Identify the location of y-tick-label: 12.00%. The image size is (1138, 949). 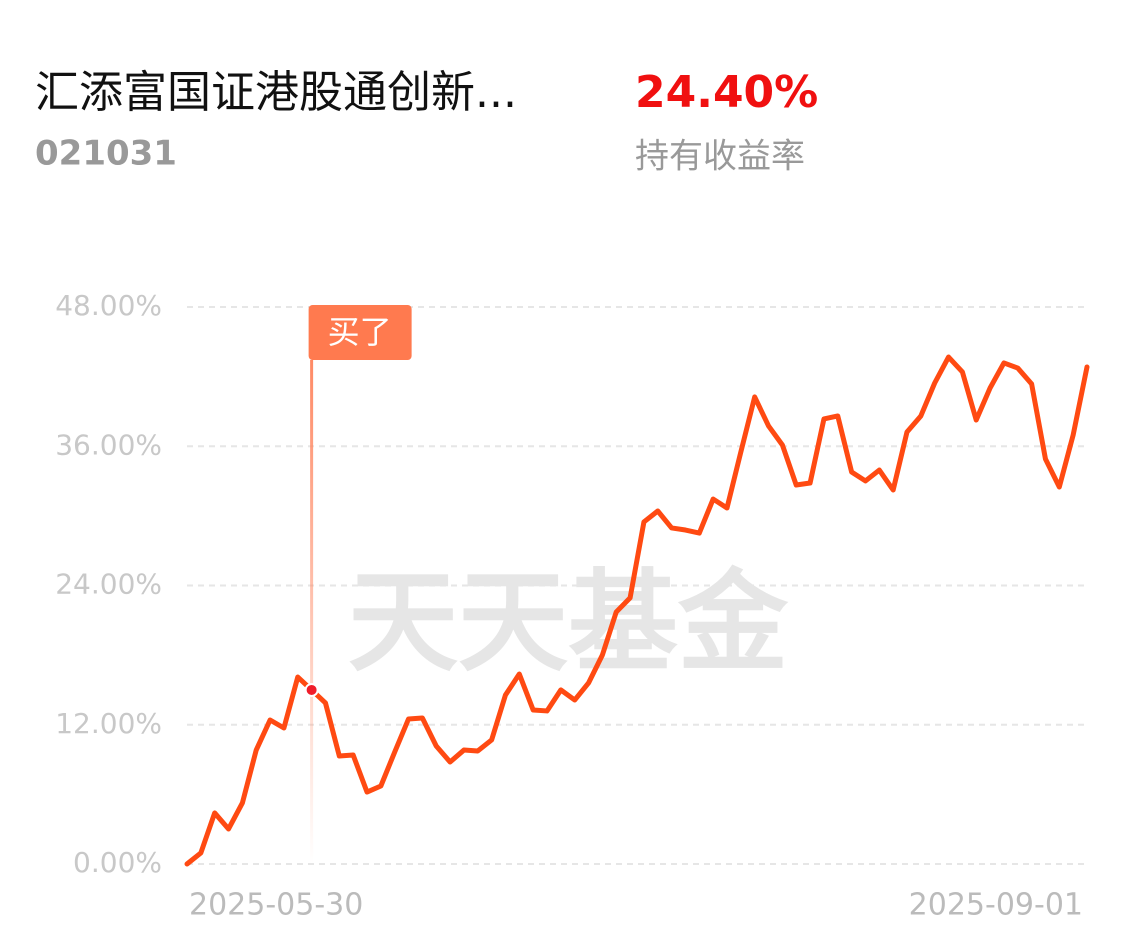
(108, 723).